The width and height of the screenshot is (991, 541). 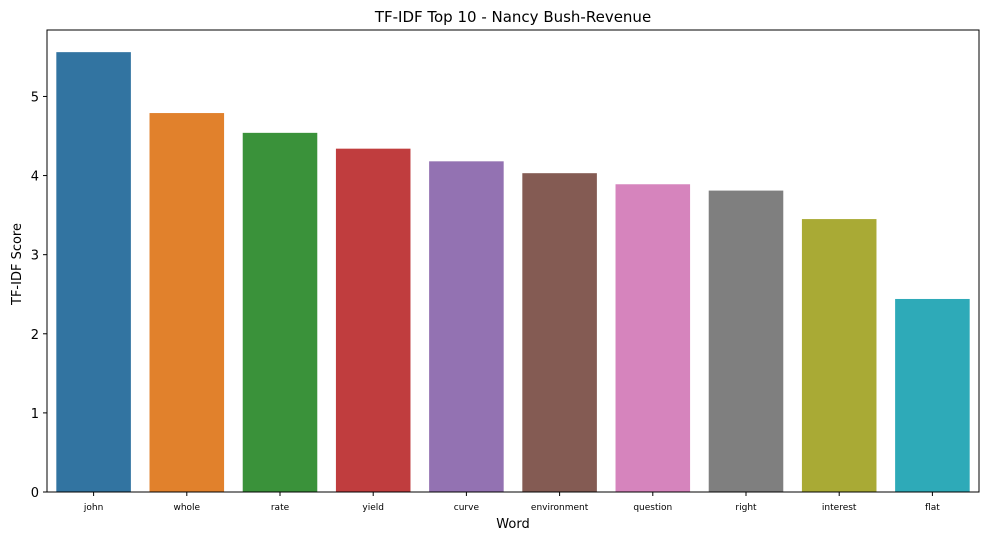 What do you see at coordinates (35, 335) in the screenshot?
I see `y-tick-label: 2` at bounding box center [35, 335].